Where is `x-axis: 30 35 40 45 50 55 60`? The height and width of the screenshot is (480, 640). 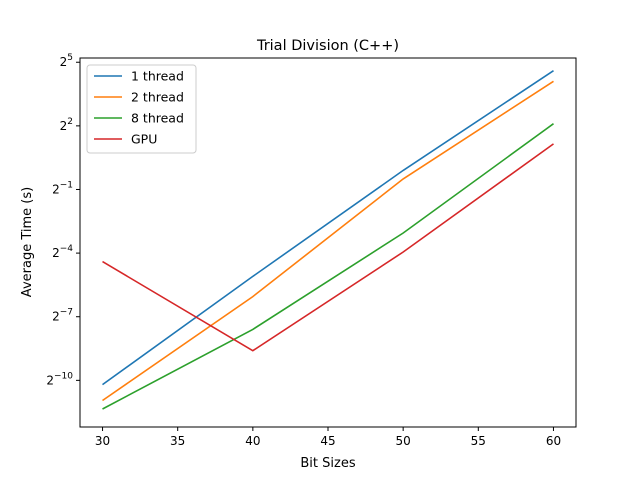
x-axis: 30 35 40 45 50 55 60 is located at coordinates (328, 437).